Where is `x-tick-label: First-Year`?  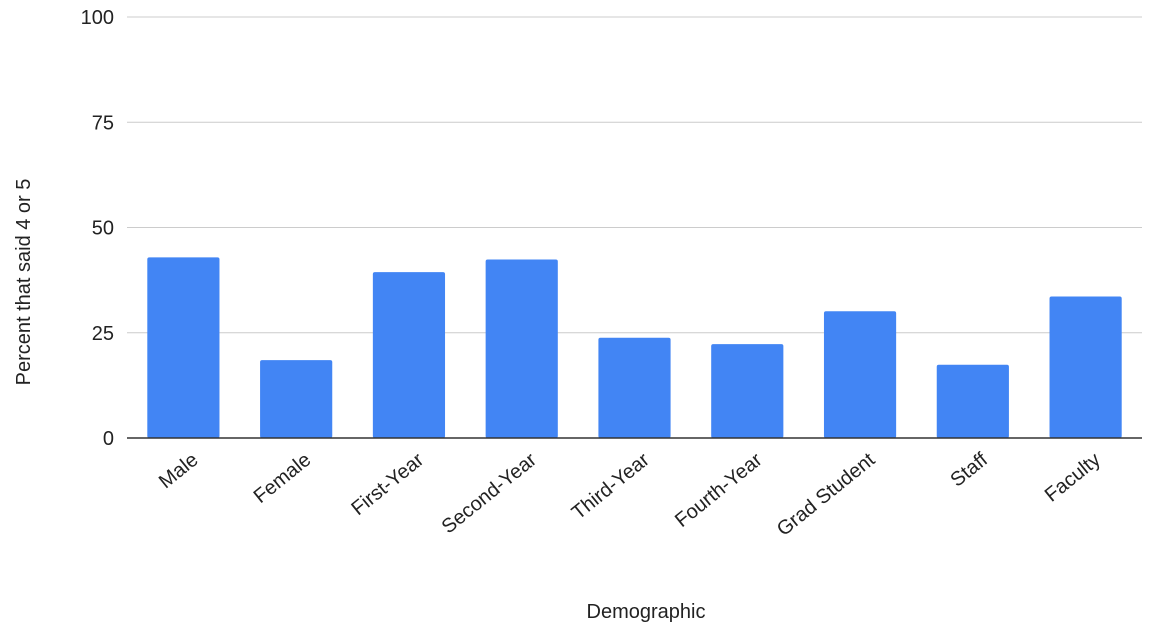 x-tick-label: First-Year is located at coordinates (387, 484).